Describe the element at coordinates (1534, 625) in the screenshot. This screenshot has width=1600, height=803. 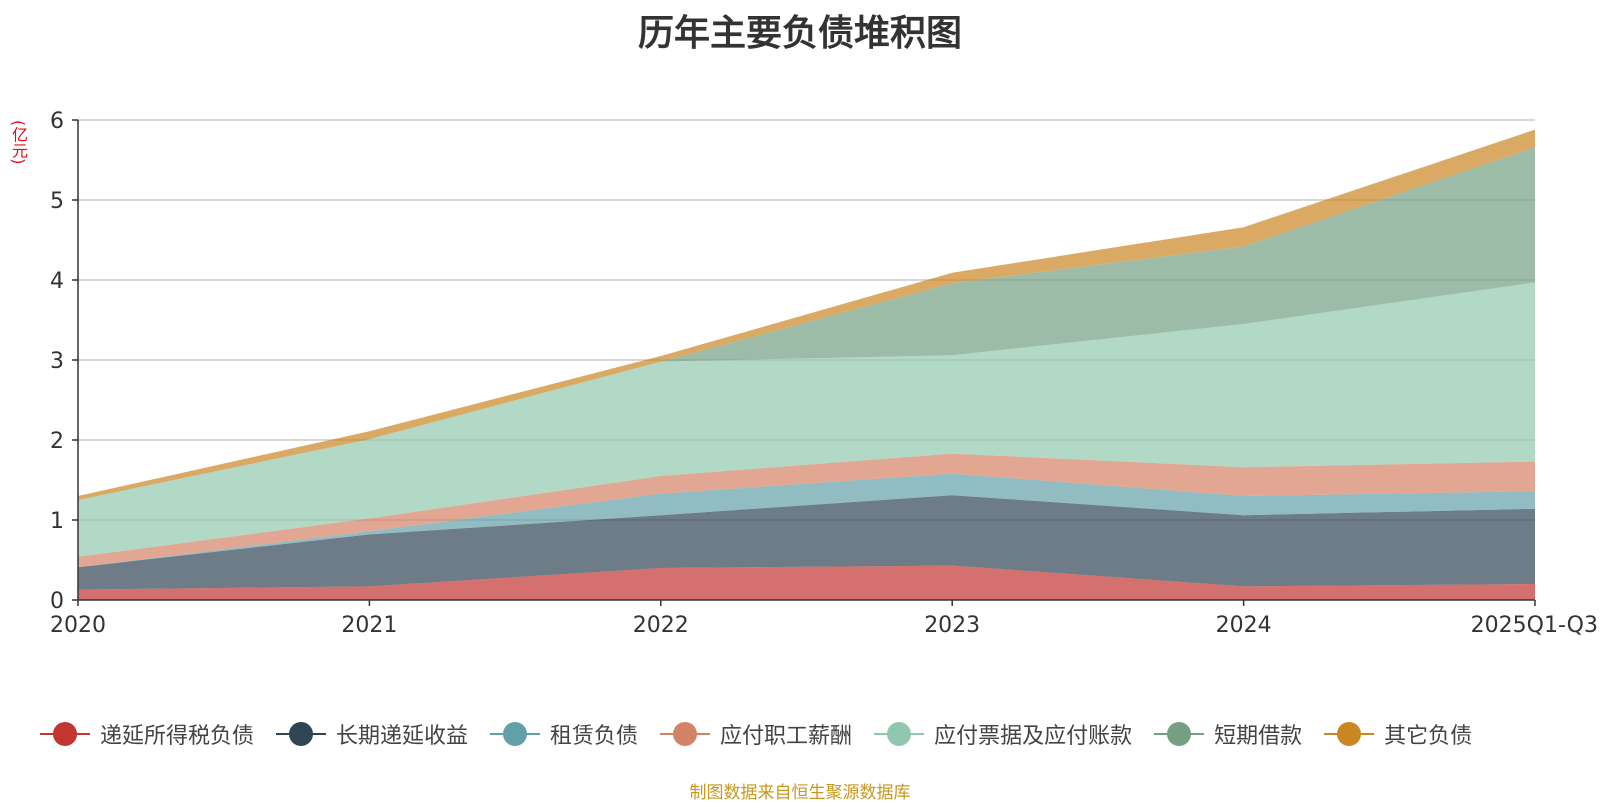
I see `x-tick-label-5: 2025Q1-Q3` at that location.